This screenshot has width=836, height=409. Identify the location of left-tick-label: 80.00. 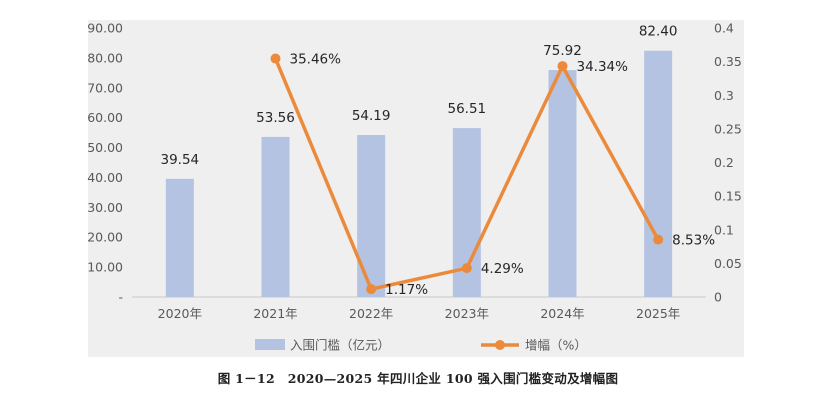
(105, 57).